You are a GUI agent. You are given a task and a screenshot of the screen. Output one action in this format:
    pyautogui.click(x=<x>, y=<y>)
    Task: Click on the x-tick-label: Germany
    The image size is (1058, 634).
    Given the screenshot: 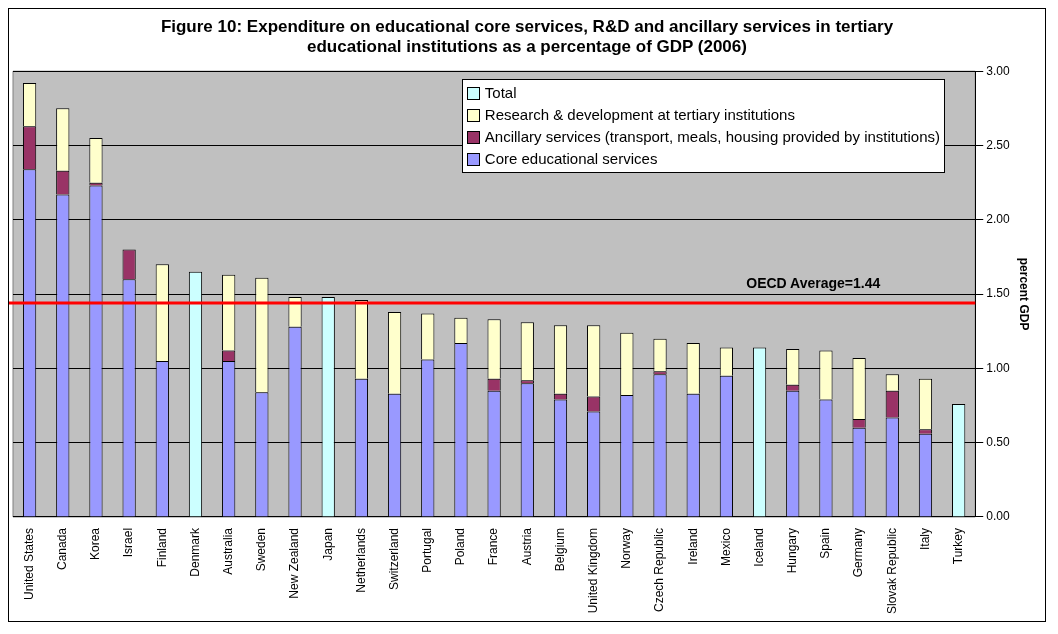 What is the action you would take?
    pyautogui.click(x=858, y=552)
    